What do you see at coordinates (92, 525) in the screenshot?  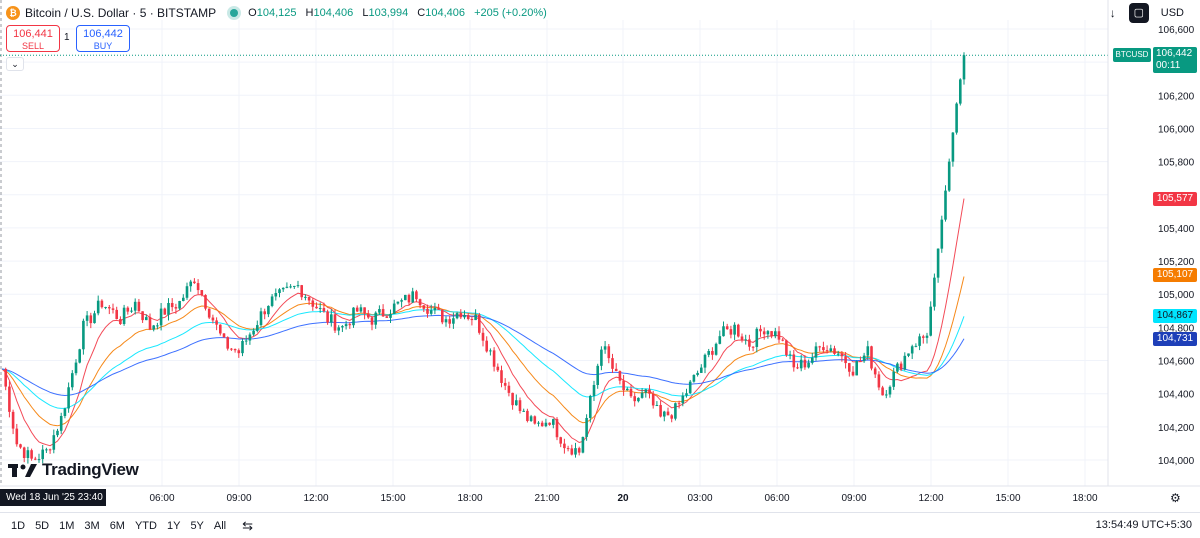 I see `range-3m-button: 3M` at bounding box center [92, 525].